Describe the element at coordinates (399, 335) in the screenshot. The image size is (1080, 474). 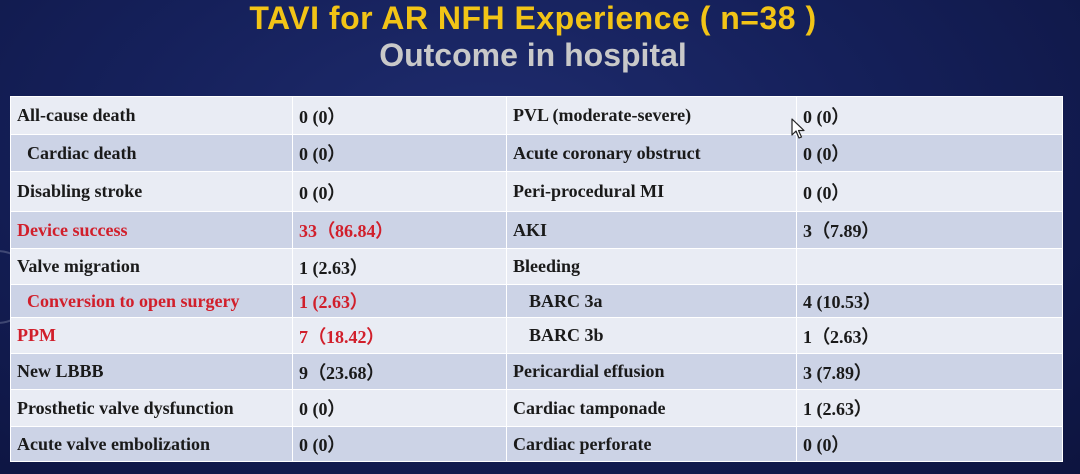
I see `outcome-value: 7（18.42）` at that location.